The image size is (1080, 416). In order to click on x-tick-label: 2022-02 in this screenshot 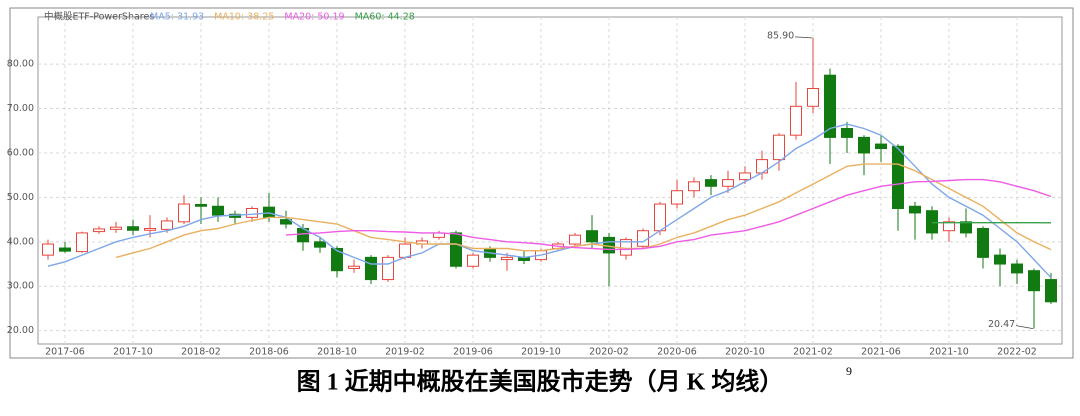, I will do `click(1017, 352)`.